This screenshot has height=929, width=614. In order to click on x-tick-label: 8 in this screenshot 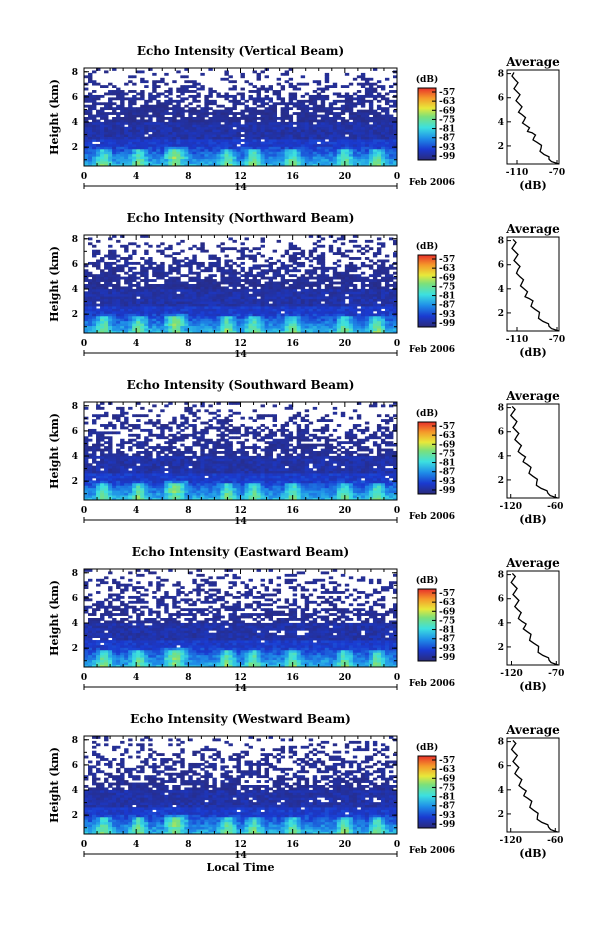, I will do `click(188, 344)`.